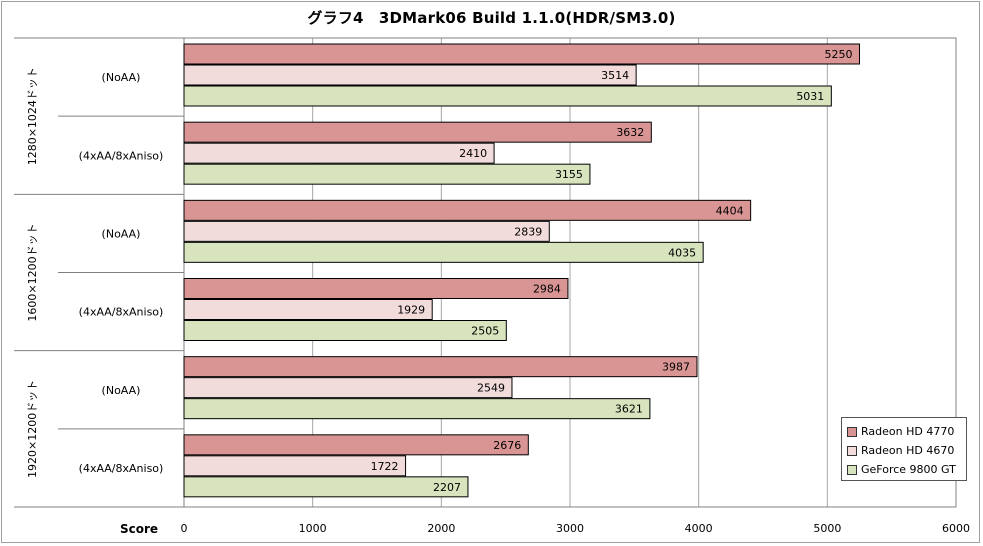 This screenshot has width=983, height=546. I want to click on x-tick-label: 0, so click(184, 528).